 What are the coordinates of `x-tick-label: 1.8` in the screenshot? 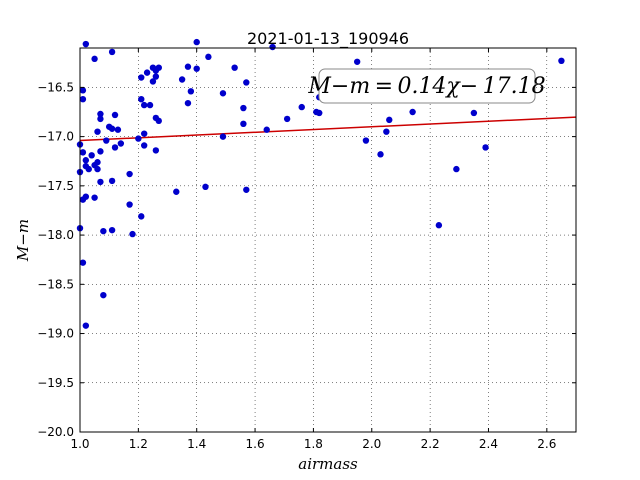 It's located at (313, 444).